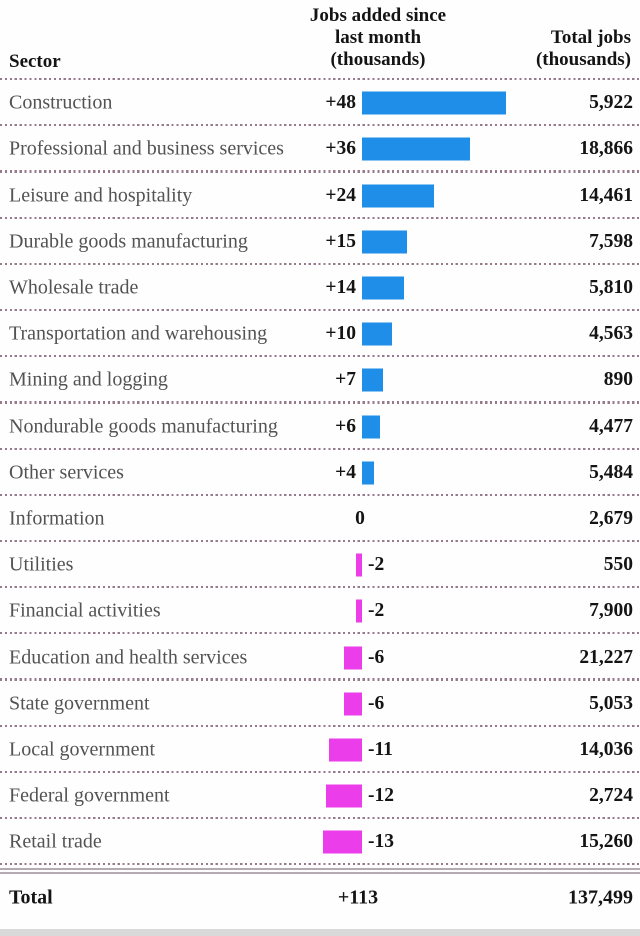 The image size is (640, 936). I want to click on sector-name: Professional and business services, so click(146, 148).